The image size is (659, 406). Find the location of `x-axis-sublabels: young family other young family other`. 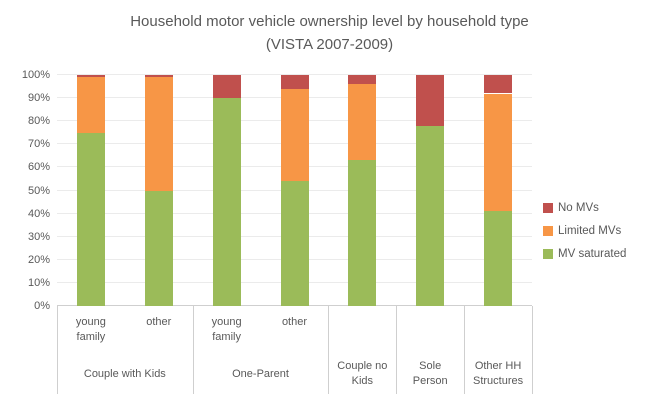

x-axis-sublabels: young family other young family other is located at coordinates (294, 328).